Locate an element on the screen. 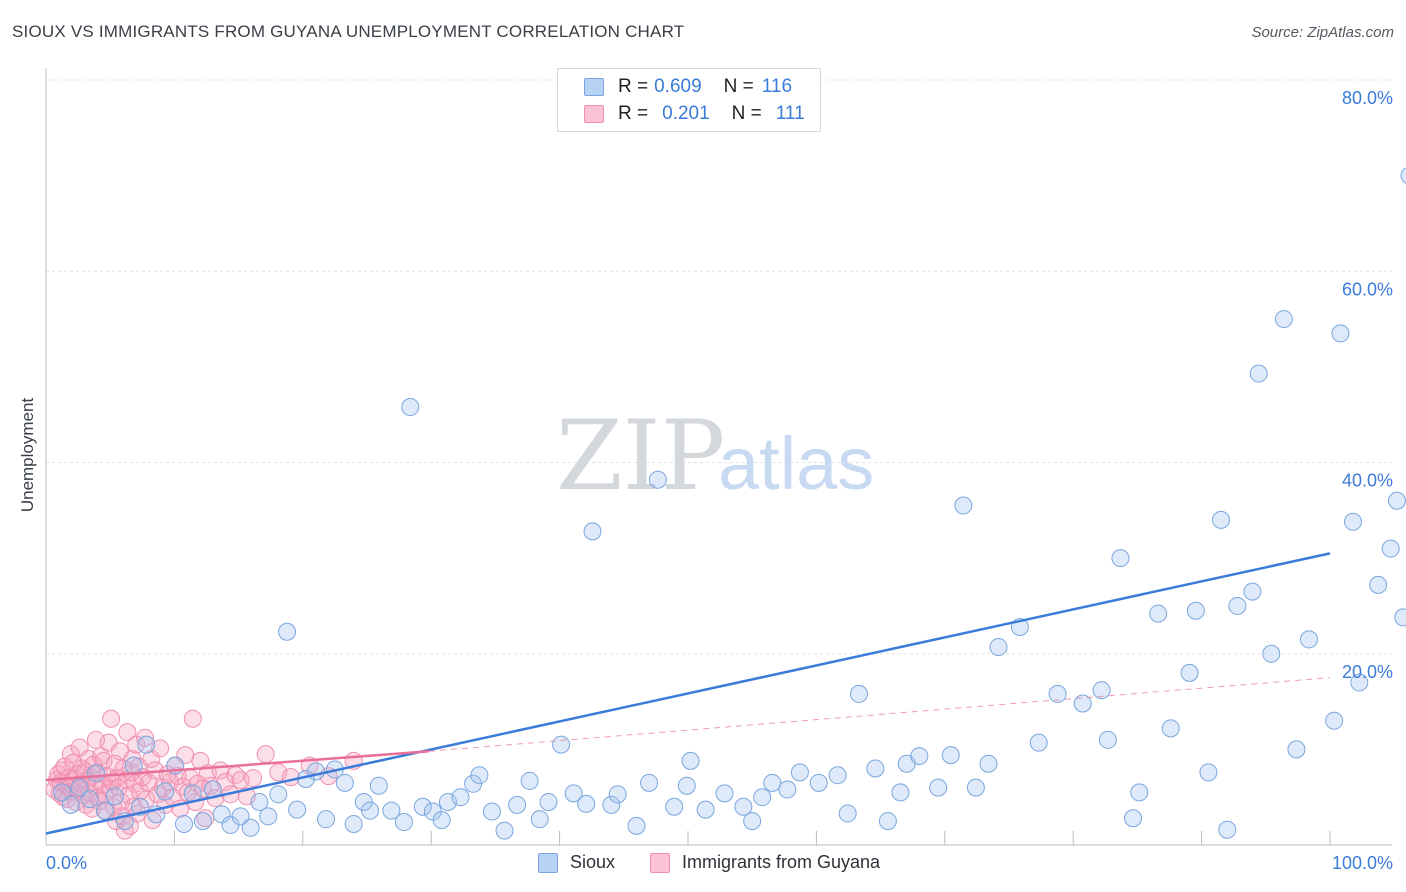  bottom-legend-guyana: Immigrants from Guyana is located at coordinates (765, 862).